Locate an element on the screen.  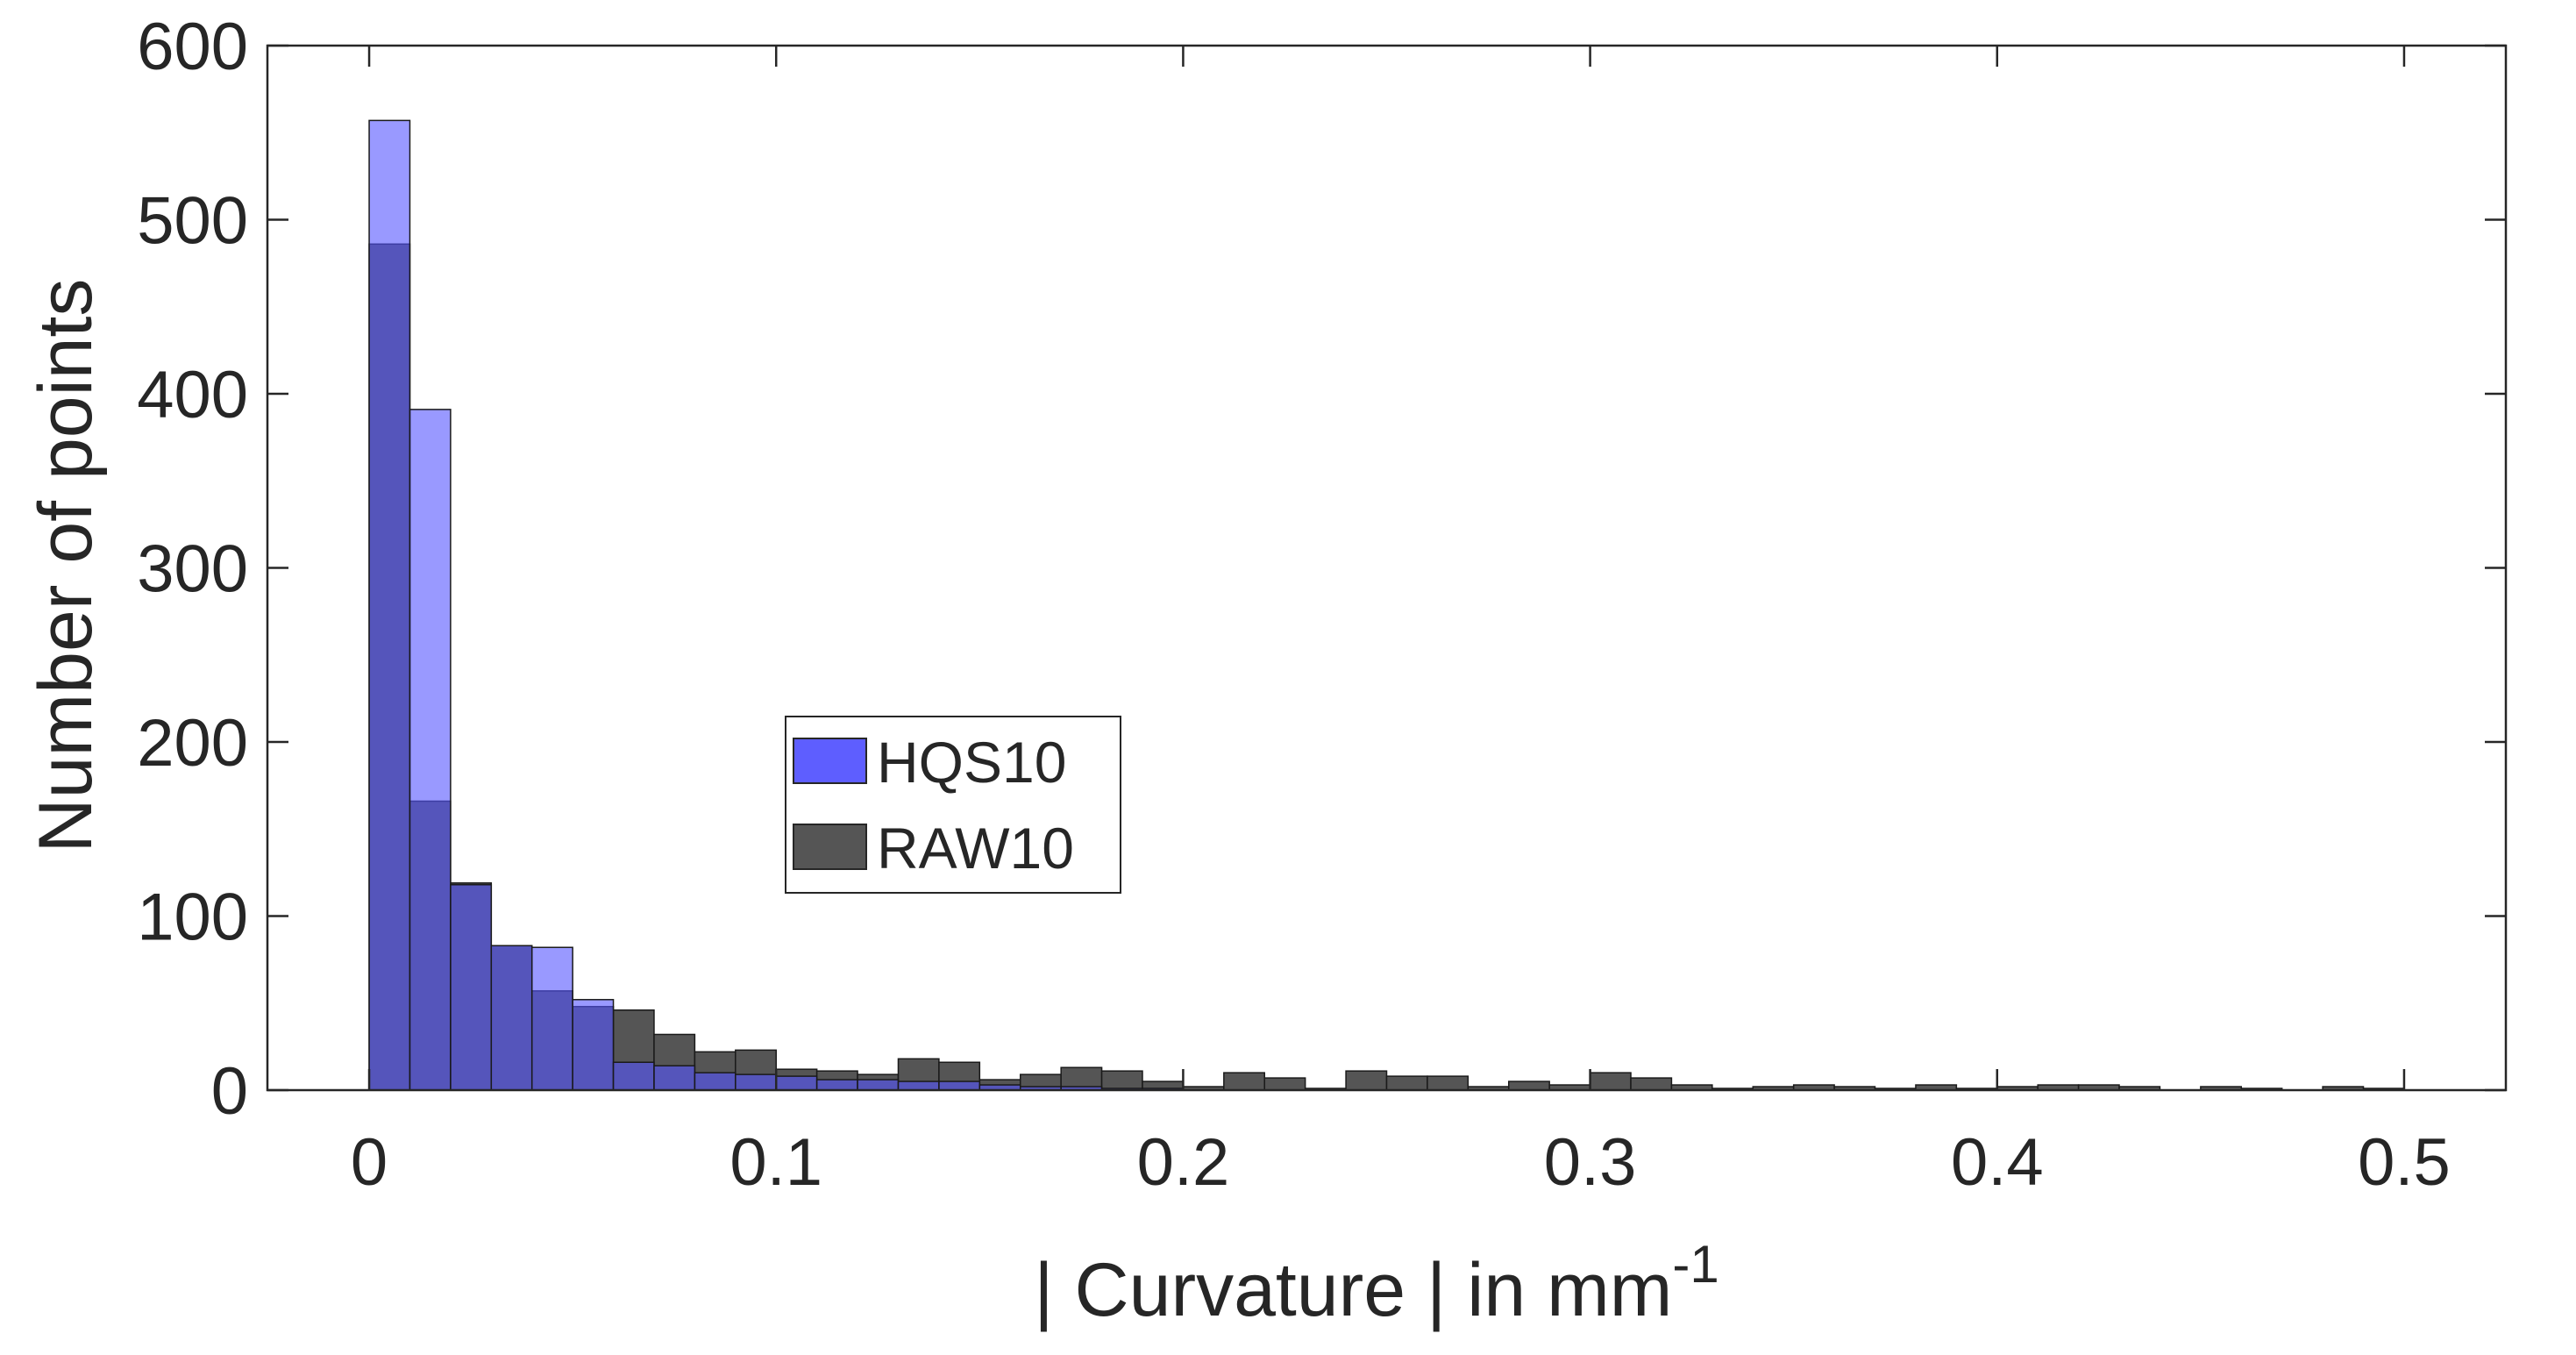
y-tick-label: 600 is located at coordinates (192, 47).